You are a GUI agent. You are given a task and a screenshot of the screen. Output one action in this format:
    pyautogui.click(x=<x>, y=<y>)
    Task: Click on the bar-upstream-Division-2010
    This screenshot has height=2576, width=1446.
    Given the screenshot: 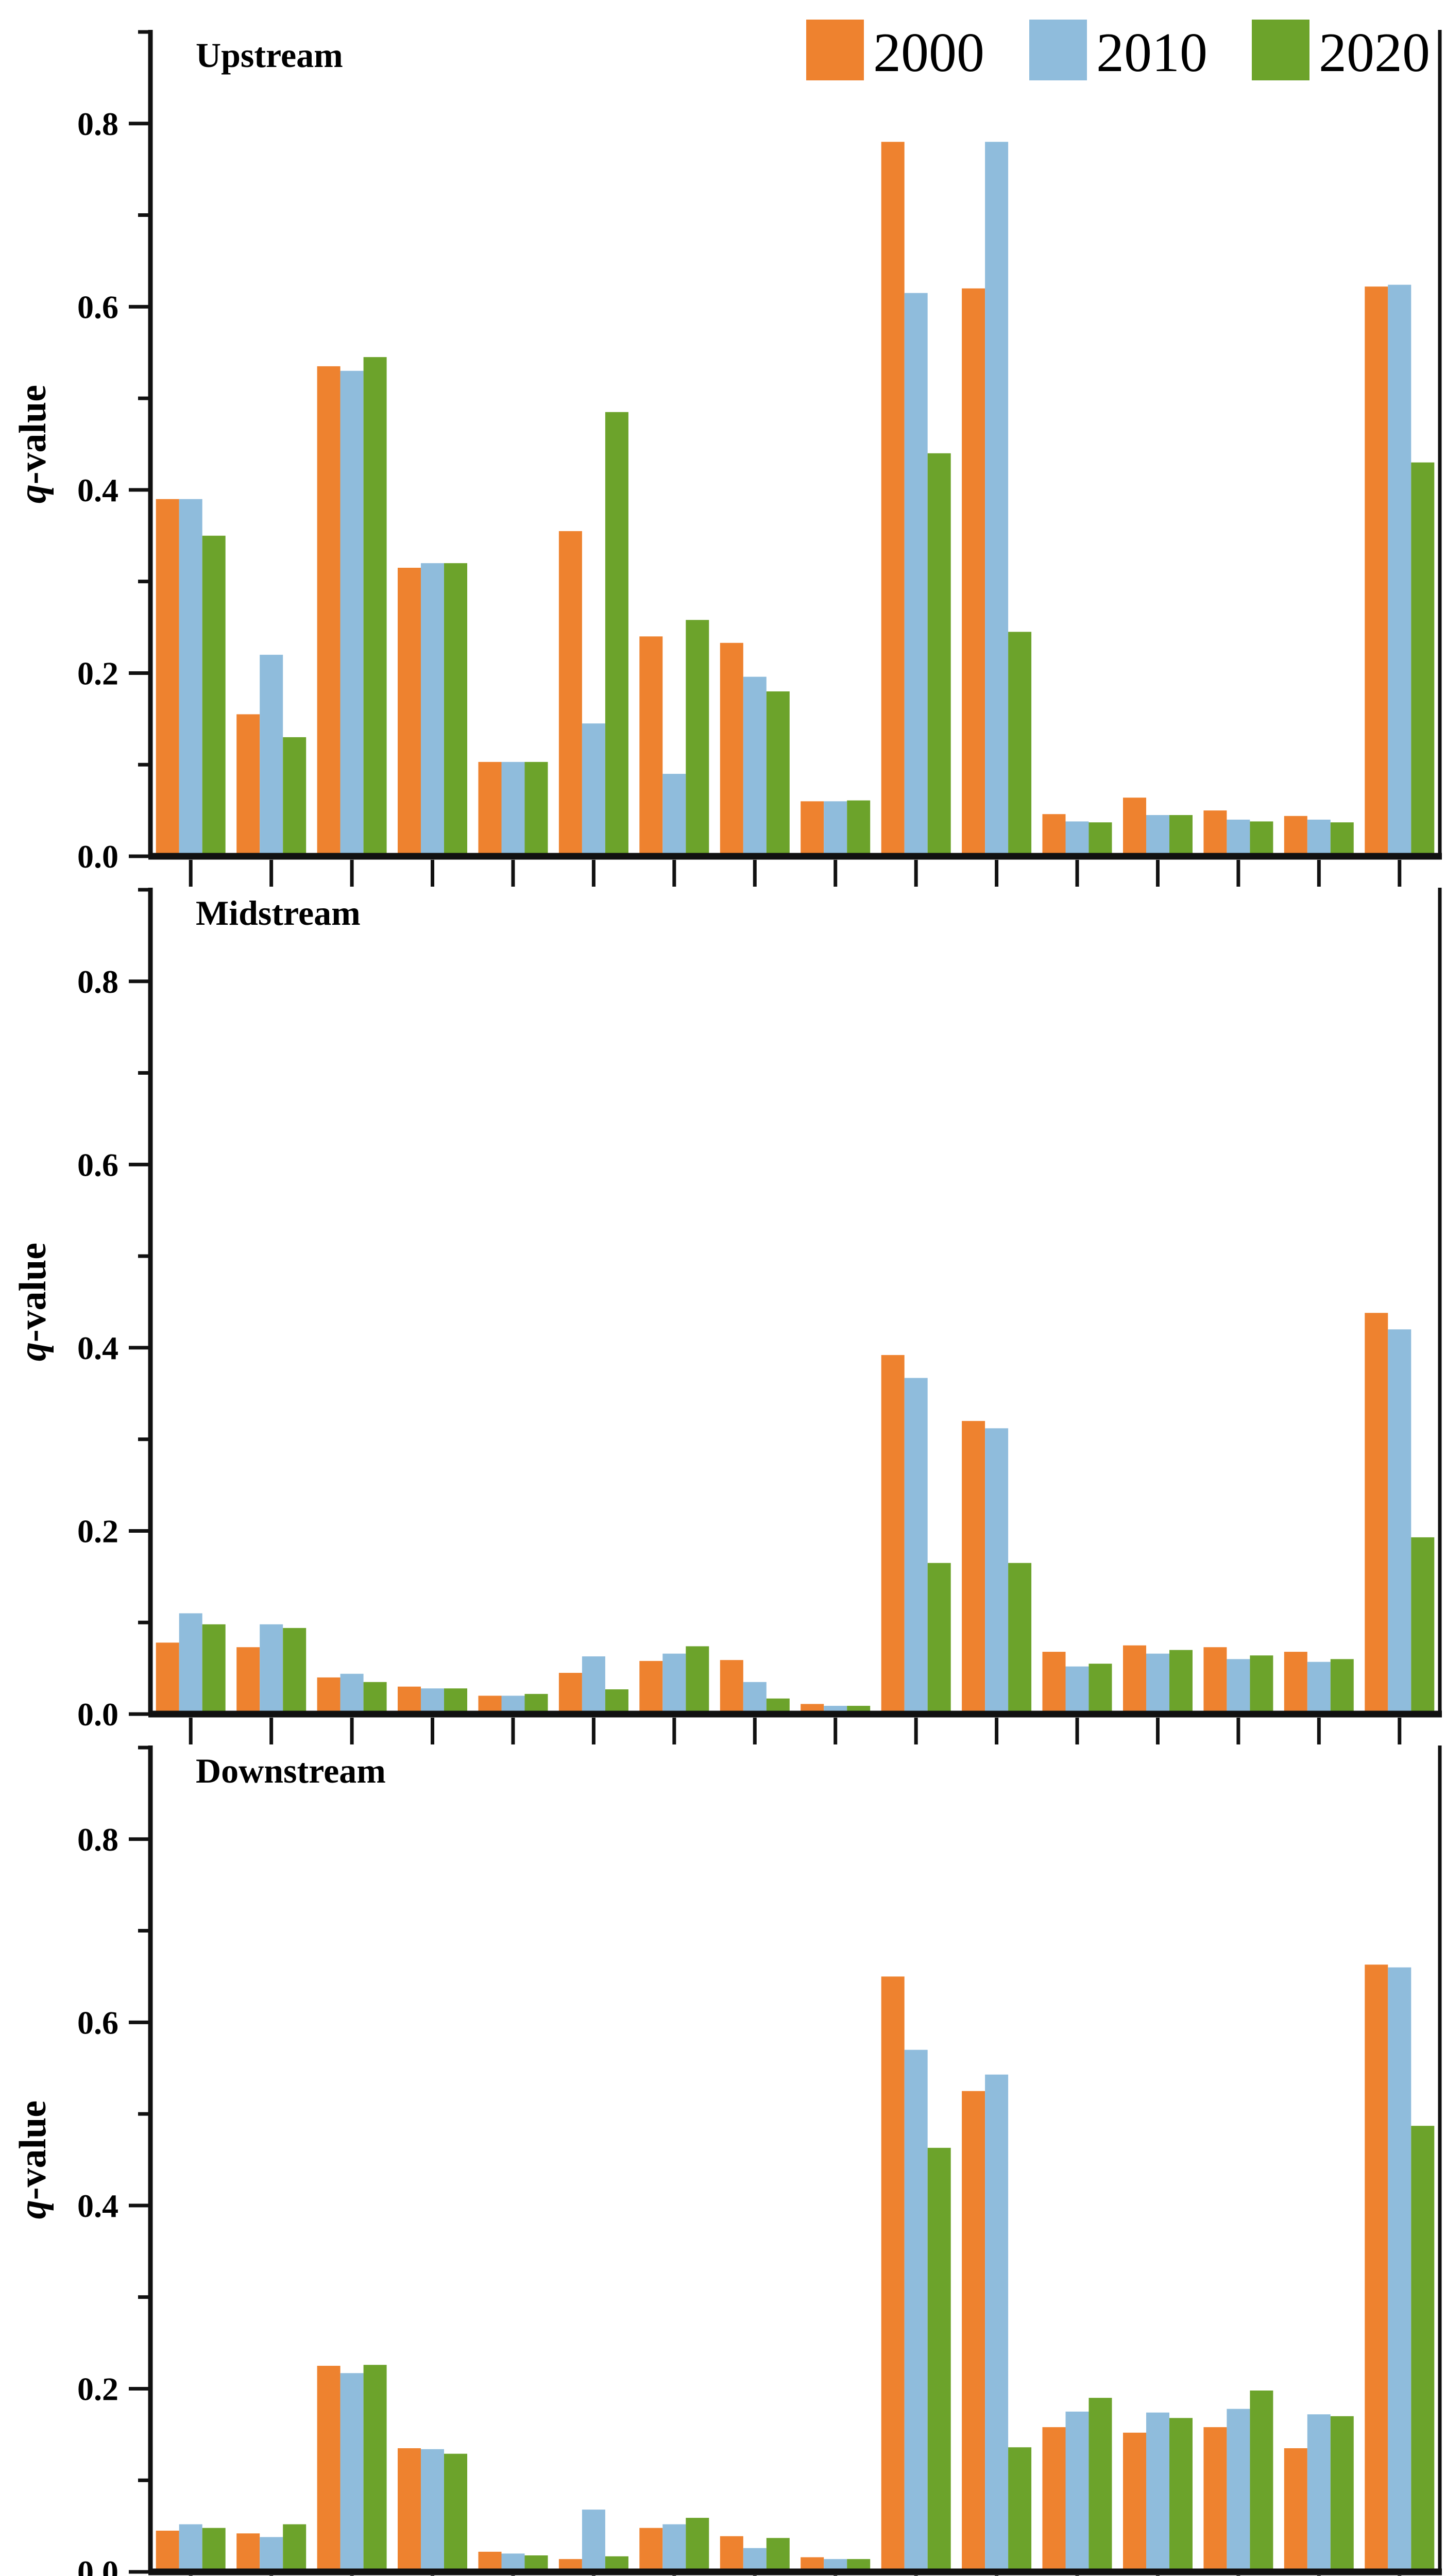 What is the action you would take?
    pyautogui.click(x=1077, y=838)
    